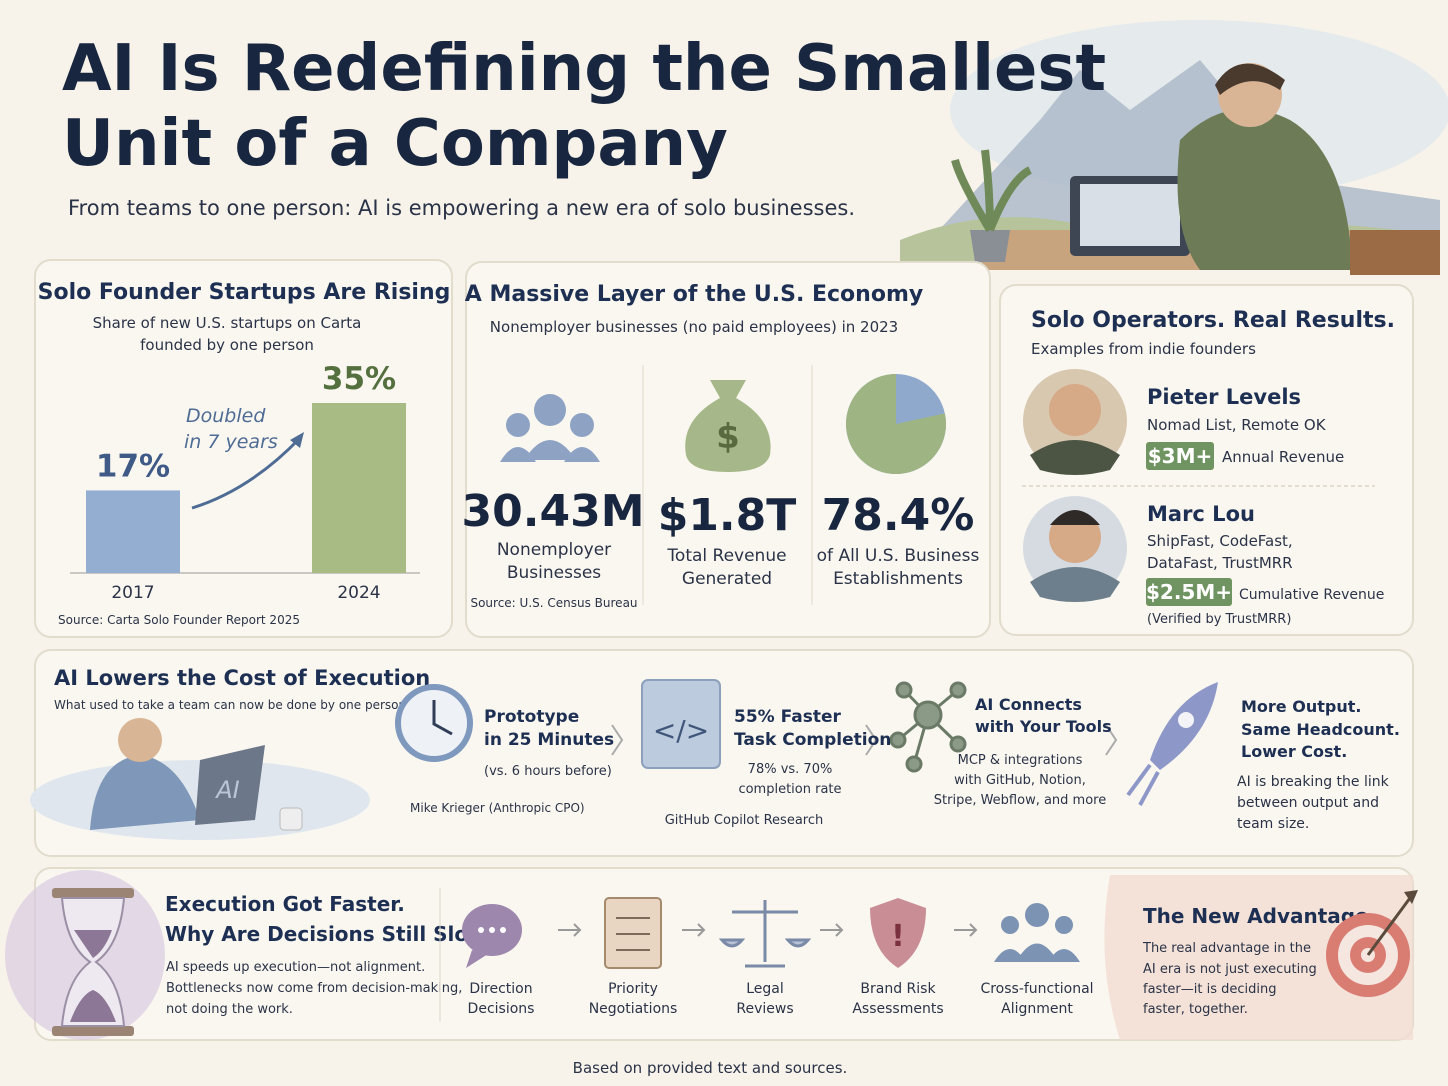 Image resolution: width=1448 pixels, height=1086 pixels. What do you see at coordinates (765, 989) in the screenshot?
I see `step-label: Legal` at bounding box center [765, 989].